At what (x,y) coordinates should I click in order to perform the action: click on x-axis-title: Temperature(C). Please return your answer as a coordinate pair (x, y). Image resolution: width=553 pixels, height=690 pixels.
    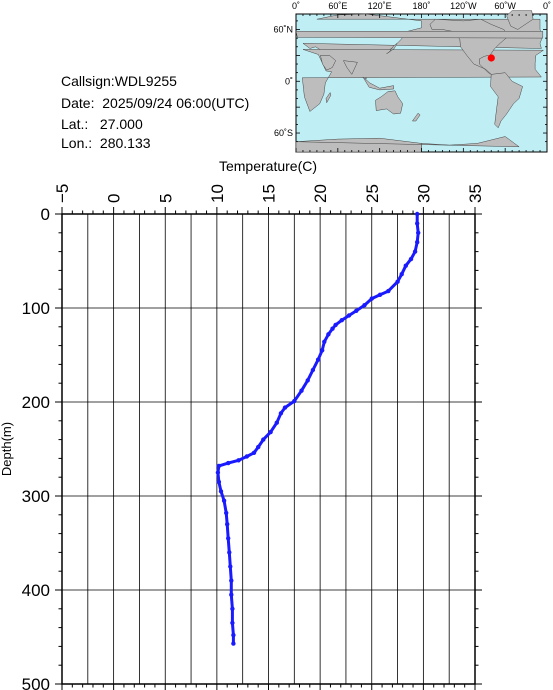
    Looking at the image, I should click on (268, 166).